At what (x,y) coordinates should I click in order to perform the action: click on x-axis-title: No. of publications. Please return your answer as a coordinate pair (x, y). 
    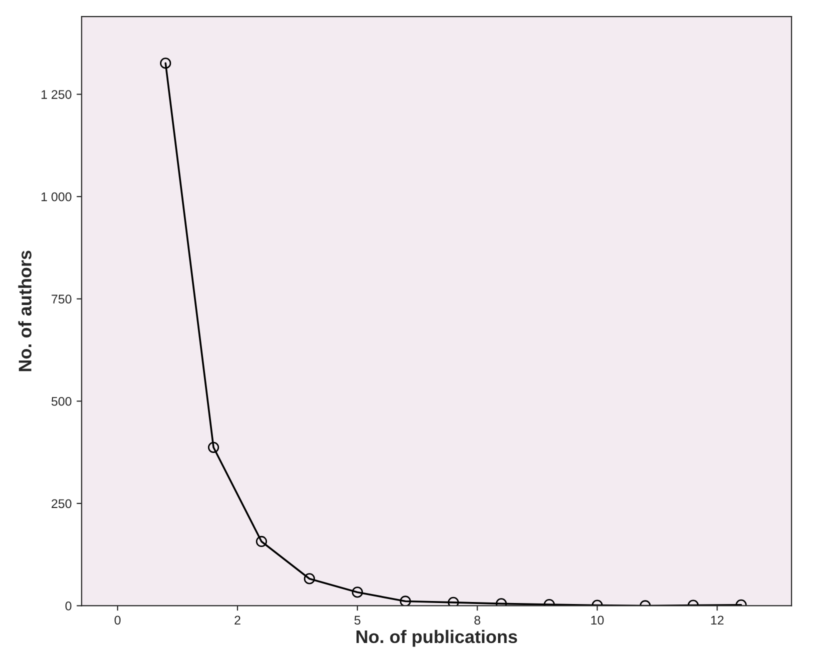
    Looking at the image, I should click on (437, 638).